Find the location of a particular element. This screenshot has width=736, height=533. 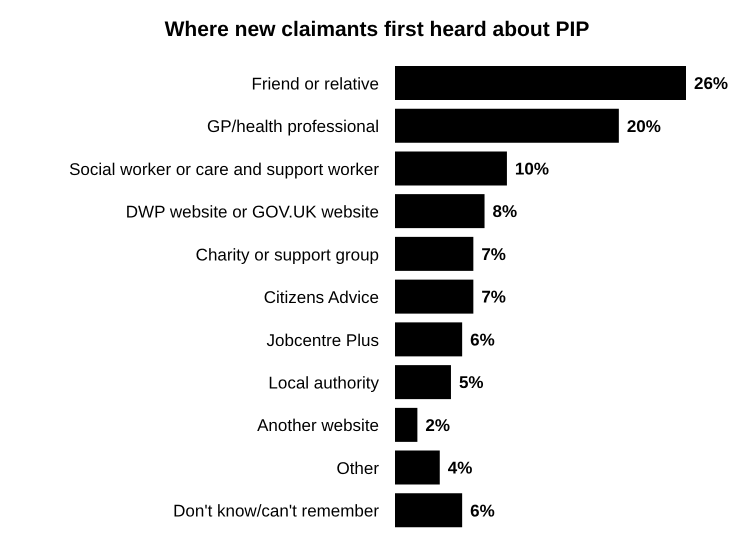

y-tick-label: Charity or support group is located at coordinates (287, 254).